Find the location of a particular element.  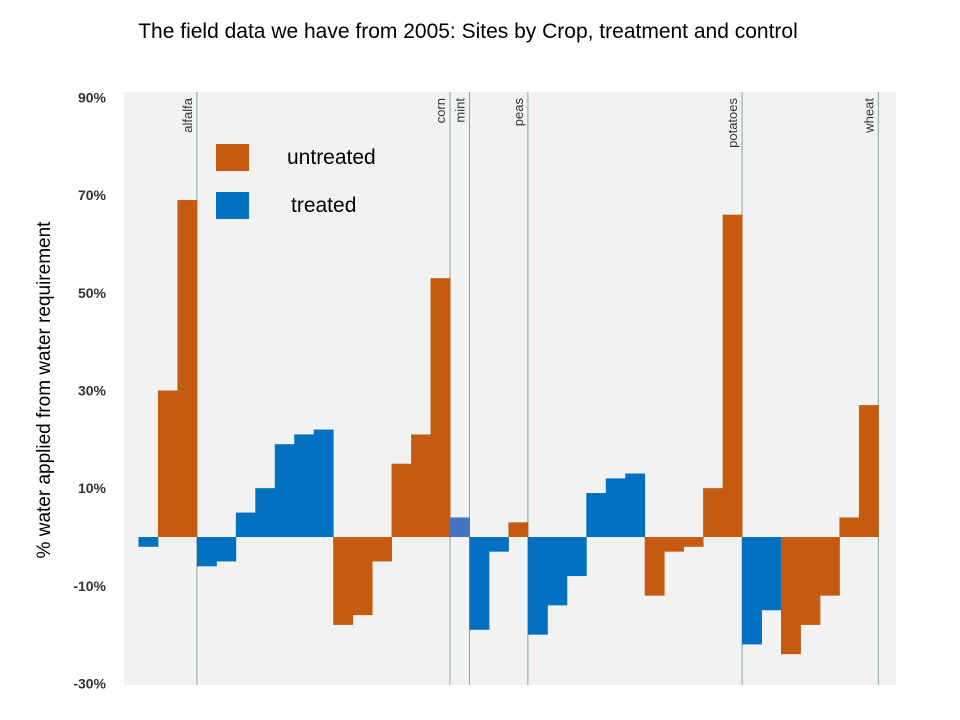

legend-label-untreated: untreated is located at coordinates (331, 157).